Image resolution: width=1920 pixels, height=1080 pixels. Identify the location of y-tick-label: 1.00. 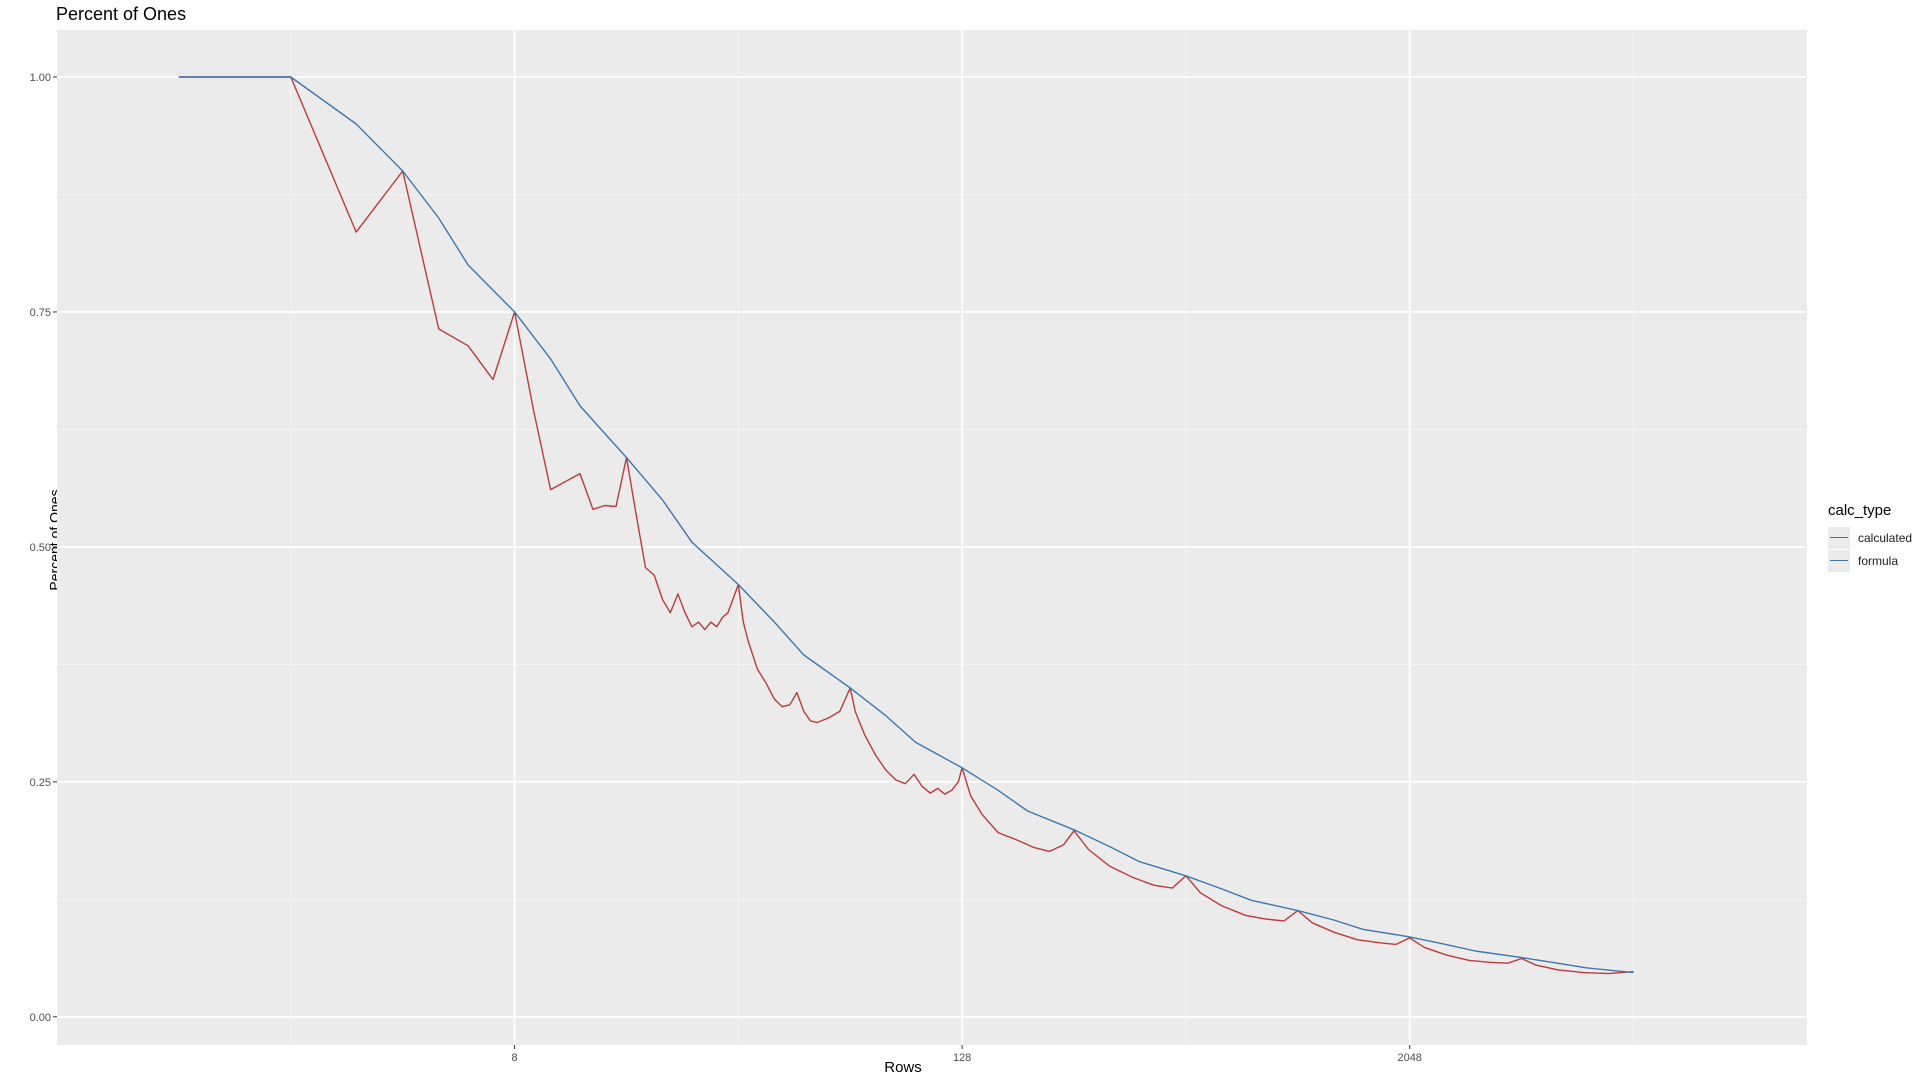
(40, 78).